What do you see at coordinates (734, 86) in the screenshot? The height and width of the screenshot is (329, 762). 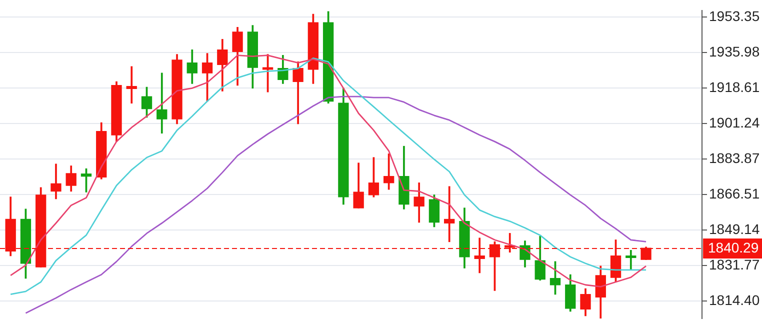 I see `y-tick-label: 1918.61` at bounding box center [734, 86].